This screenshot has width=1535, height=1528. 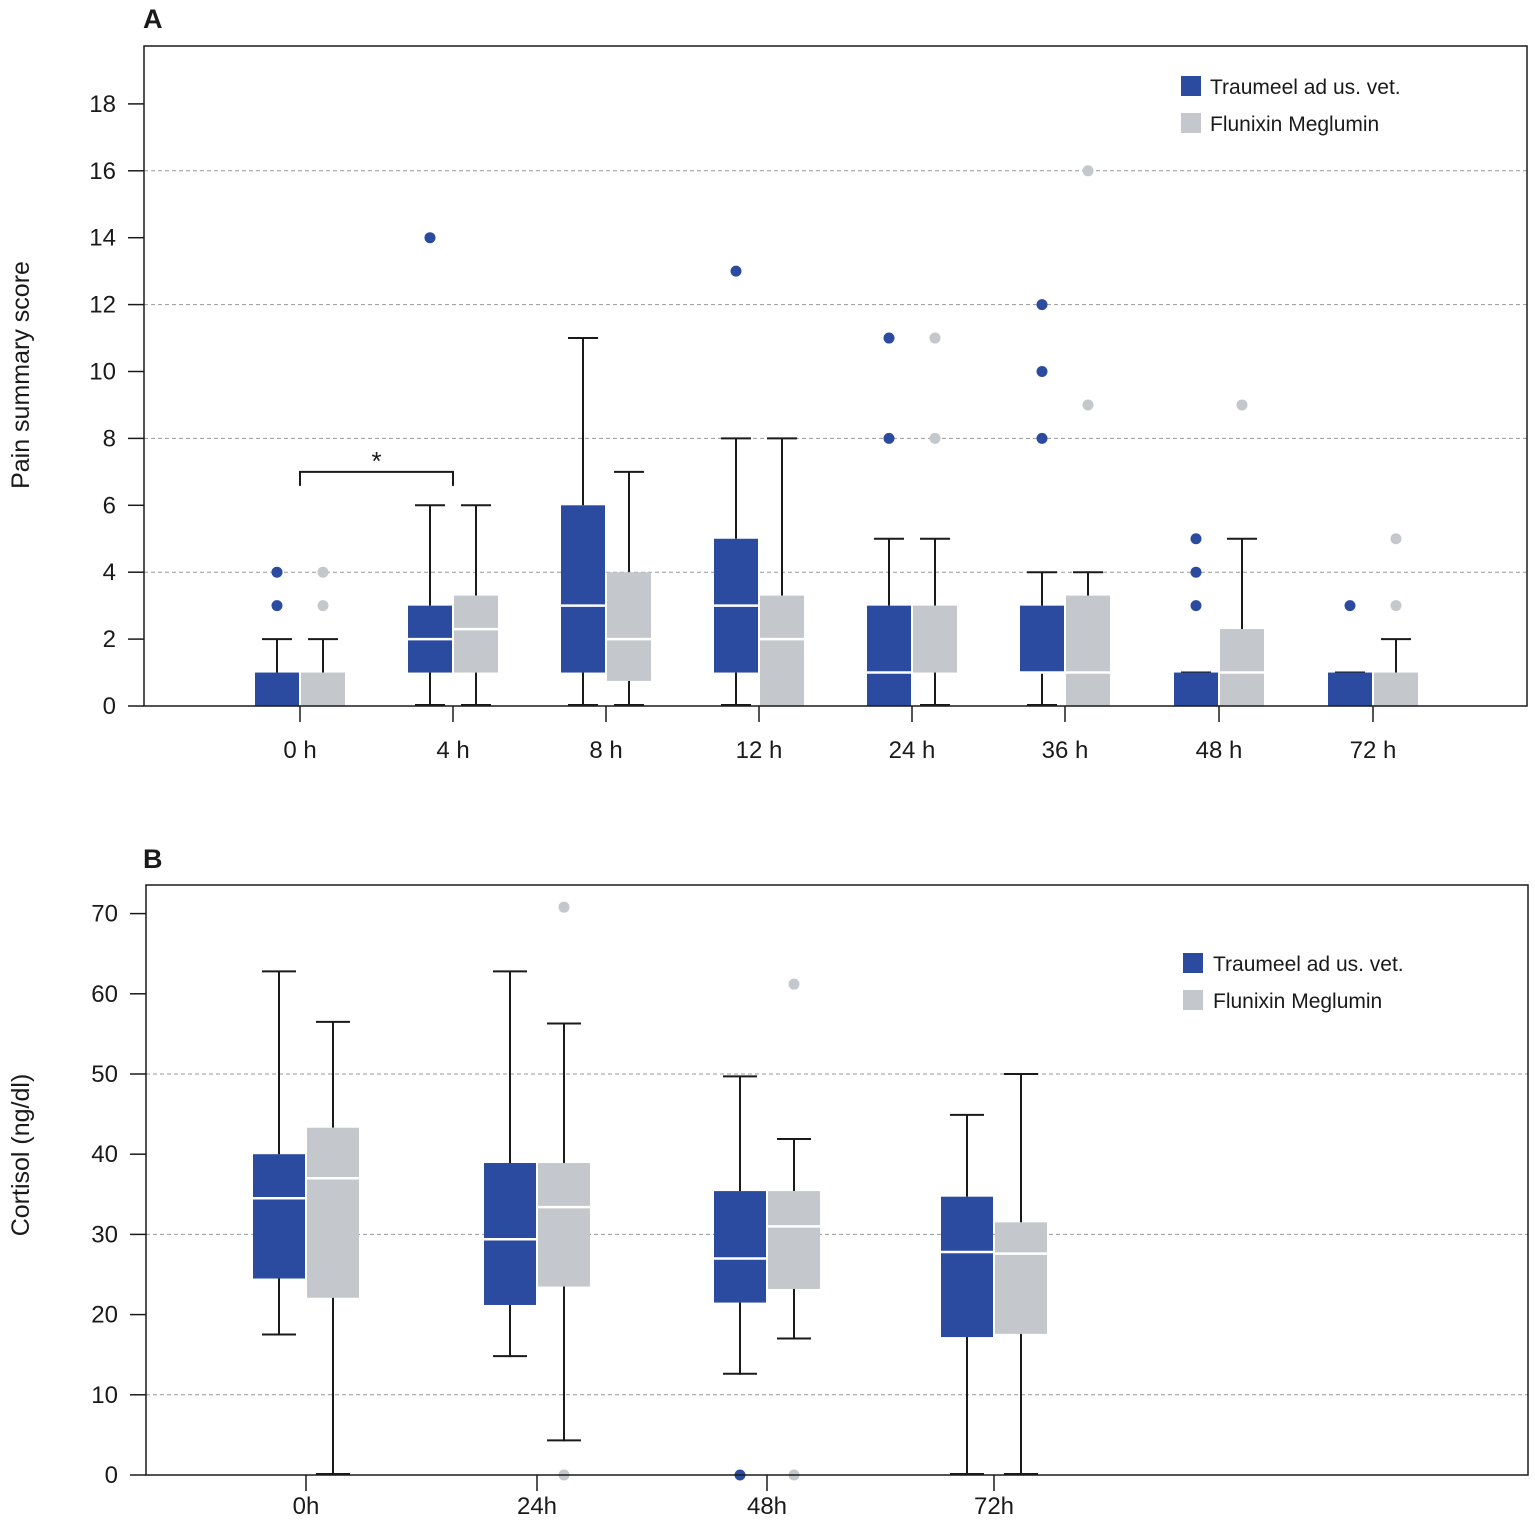 I want to click on box-flunixin-0-h, so click(x=323, y=636).